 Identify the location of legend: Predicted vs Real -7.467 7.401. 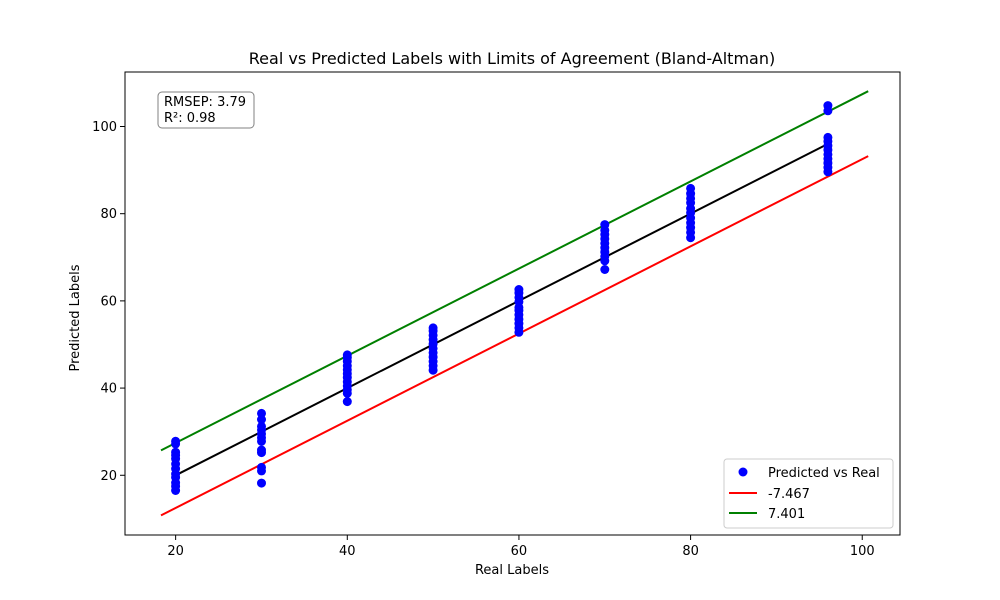
(808, 493).